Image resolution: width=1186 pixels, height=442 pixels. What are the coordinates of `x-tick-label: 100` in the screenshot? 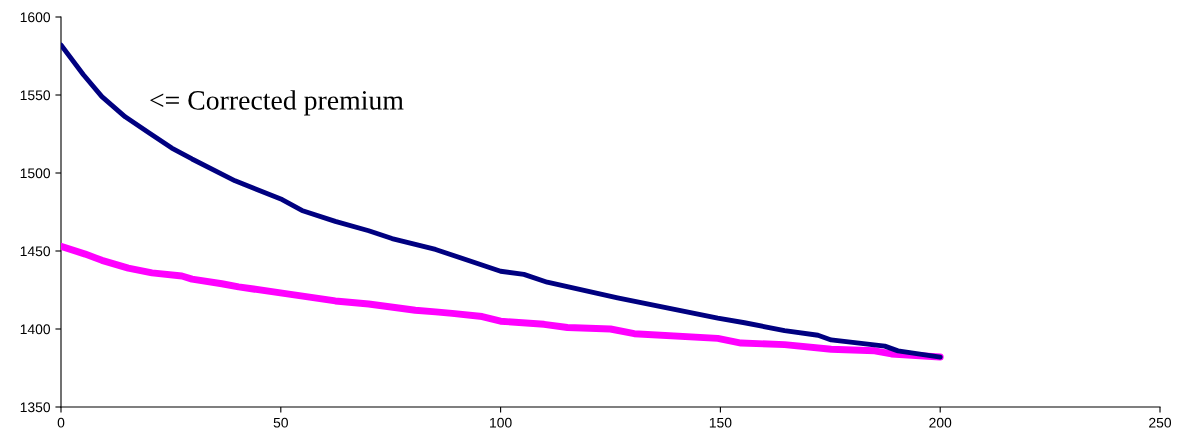 It's located at (501, 422).